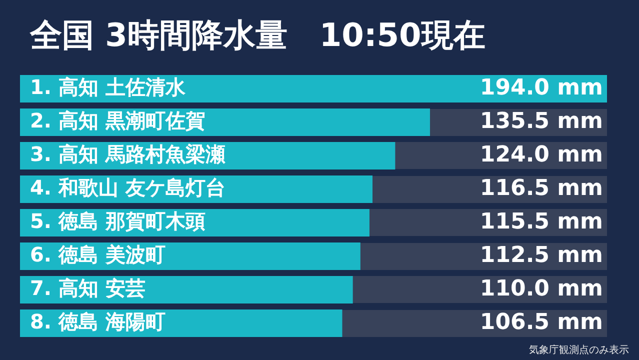  Describe the element at coordinates (118, 220) in the screenshot. I see `y-tick-label: 5. 徳島 那賀町木頭` at that location.